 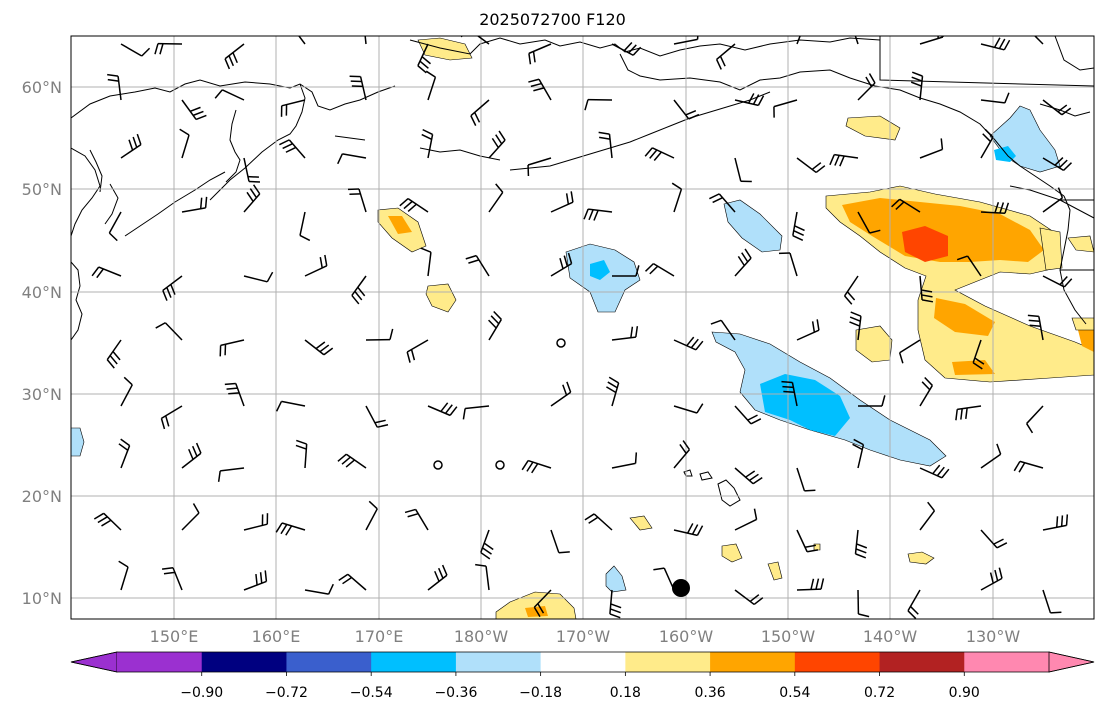 What do you see at coordinates (455, 693) in the screenshot?
I see `colorbar-tick-label: −0.36` at bounding box center [455, 693].